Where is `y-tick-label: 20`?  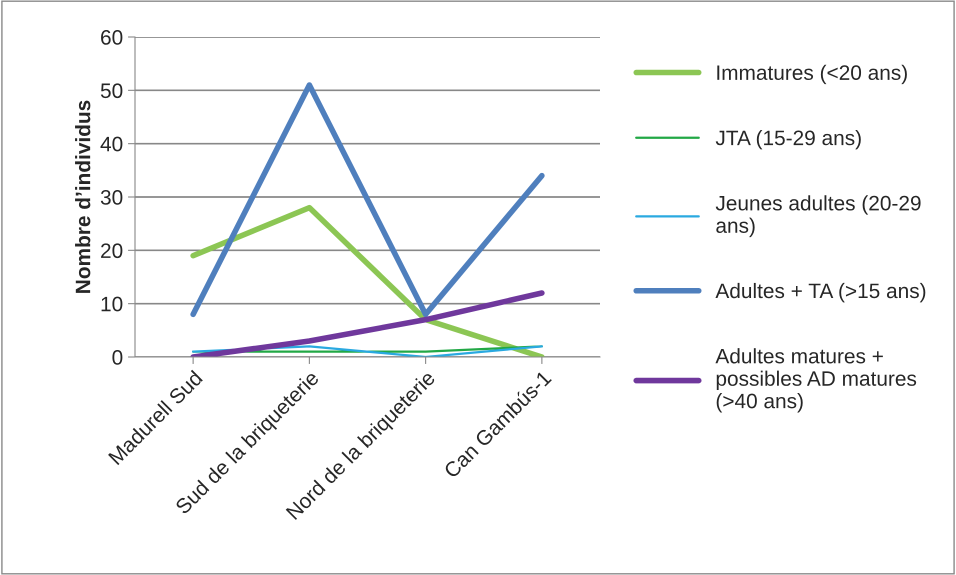
y-tick-label: 20 is located at coordinates (111, 250).